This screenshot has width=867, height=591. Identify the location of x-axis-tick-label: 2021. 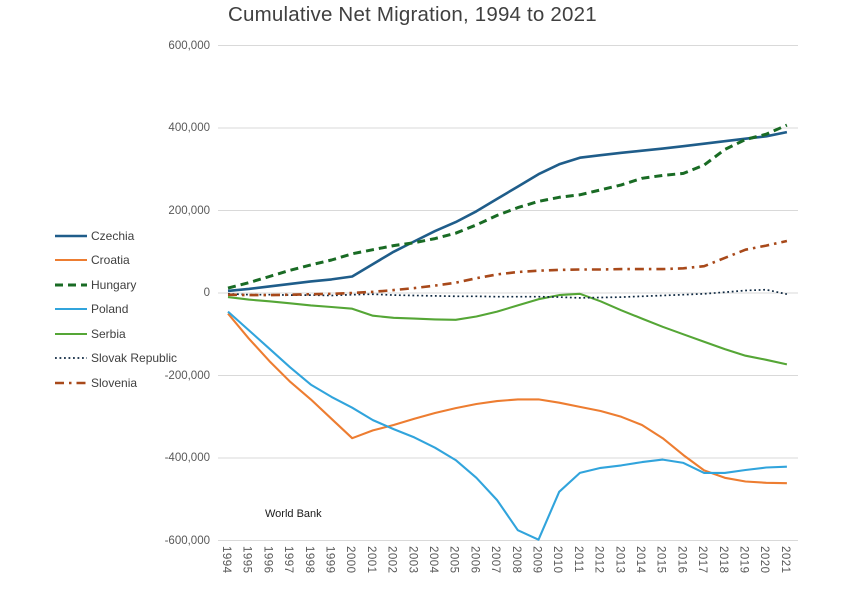
(784, 560).